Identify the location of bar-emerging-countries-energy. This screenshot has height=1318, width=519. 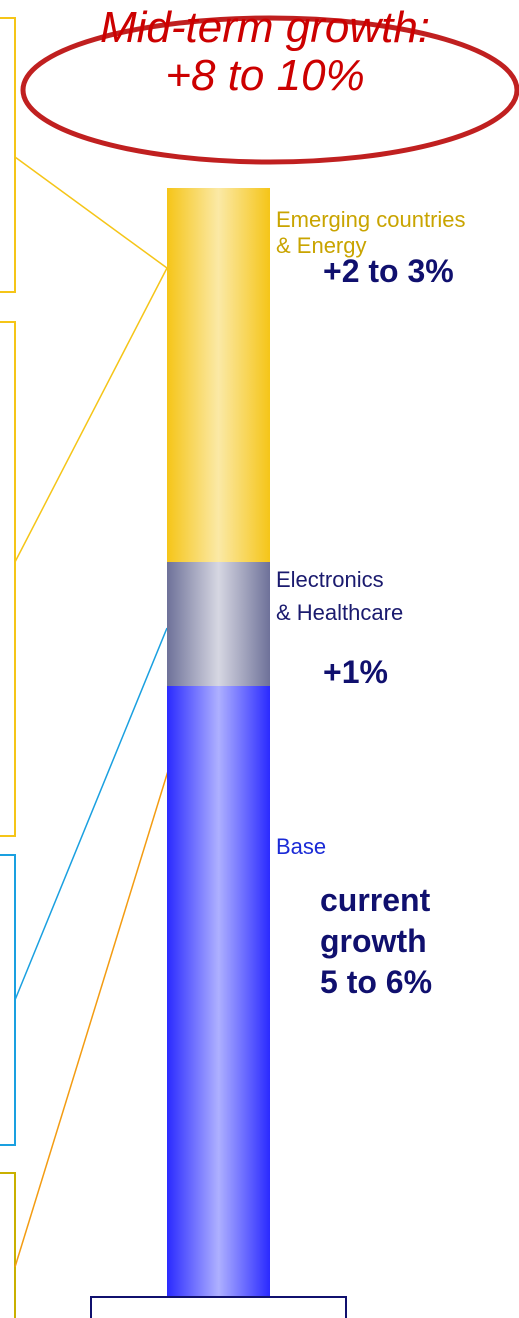
(218, 375).